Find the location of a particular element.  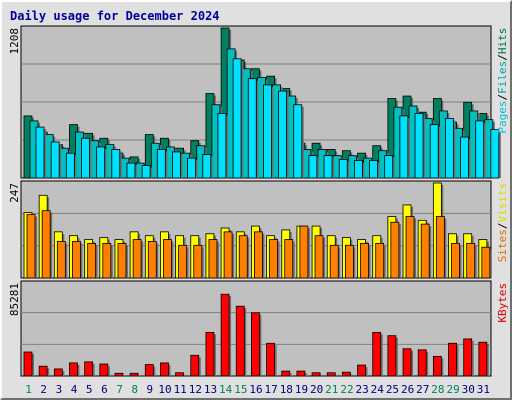

legend-pages: Pages is located at coordinates (502, 116).